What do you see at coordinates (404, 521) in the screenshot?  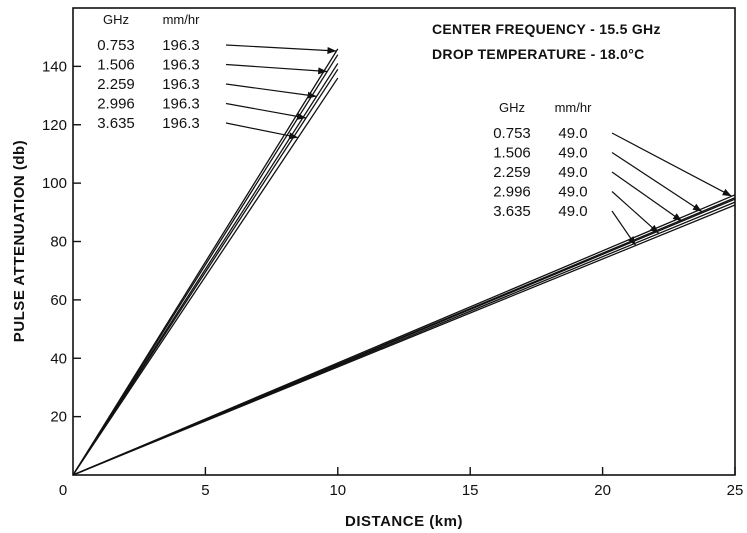 I see `x-axis-title: DISTANCE (km)` at bounding box center [404, 521].